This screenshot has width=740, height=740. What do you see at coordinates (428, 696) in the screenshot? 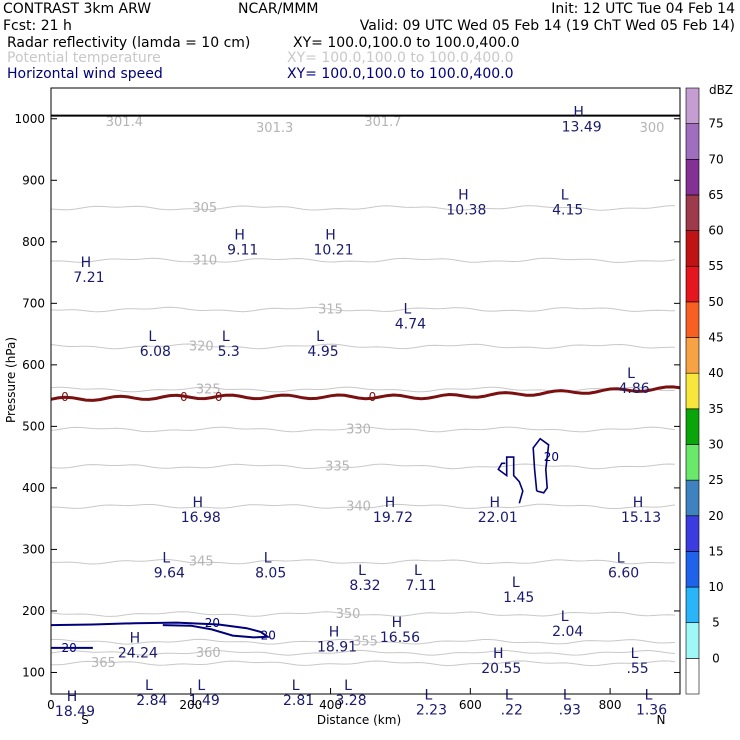
I see `extremum-L-marker-5: L` at bounding box center [428, 696].